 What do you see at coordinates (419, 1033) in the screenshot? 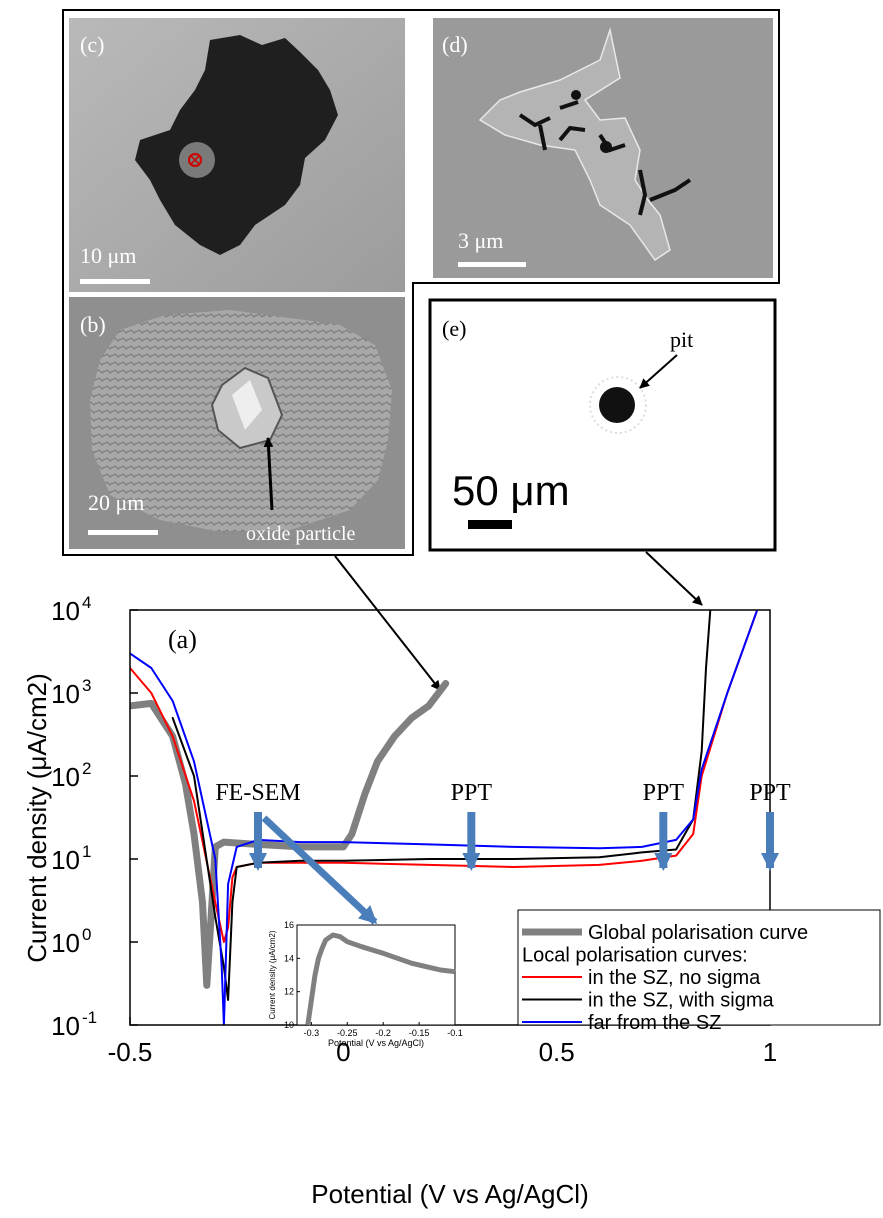
I see `inset-x-tick-3: -0.15` at bounding box center [419, 1033].